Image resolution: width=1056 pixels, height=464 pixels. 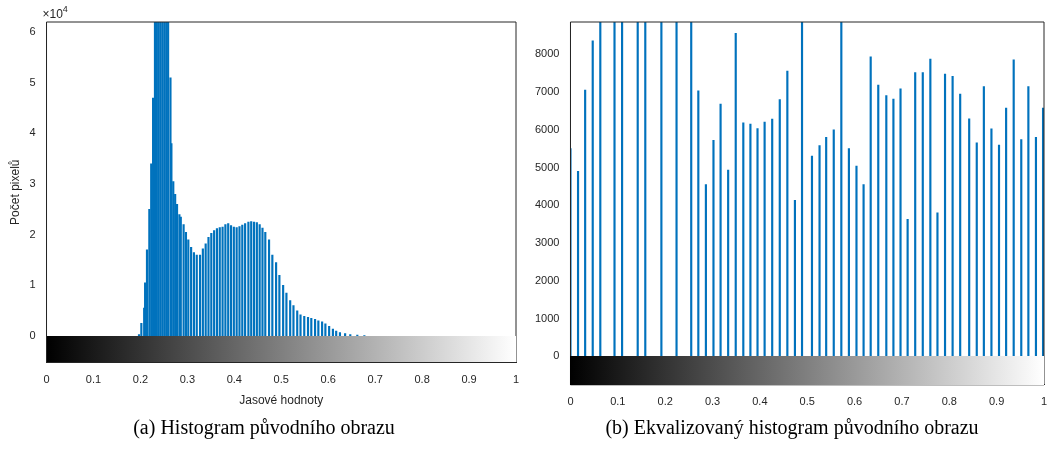 What do you see at coordinates (32, 132) in the screenshot?
I see `y-tick-label: 4` at bounding box center [32, 132].